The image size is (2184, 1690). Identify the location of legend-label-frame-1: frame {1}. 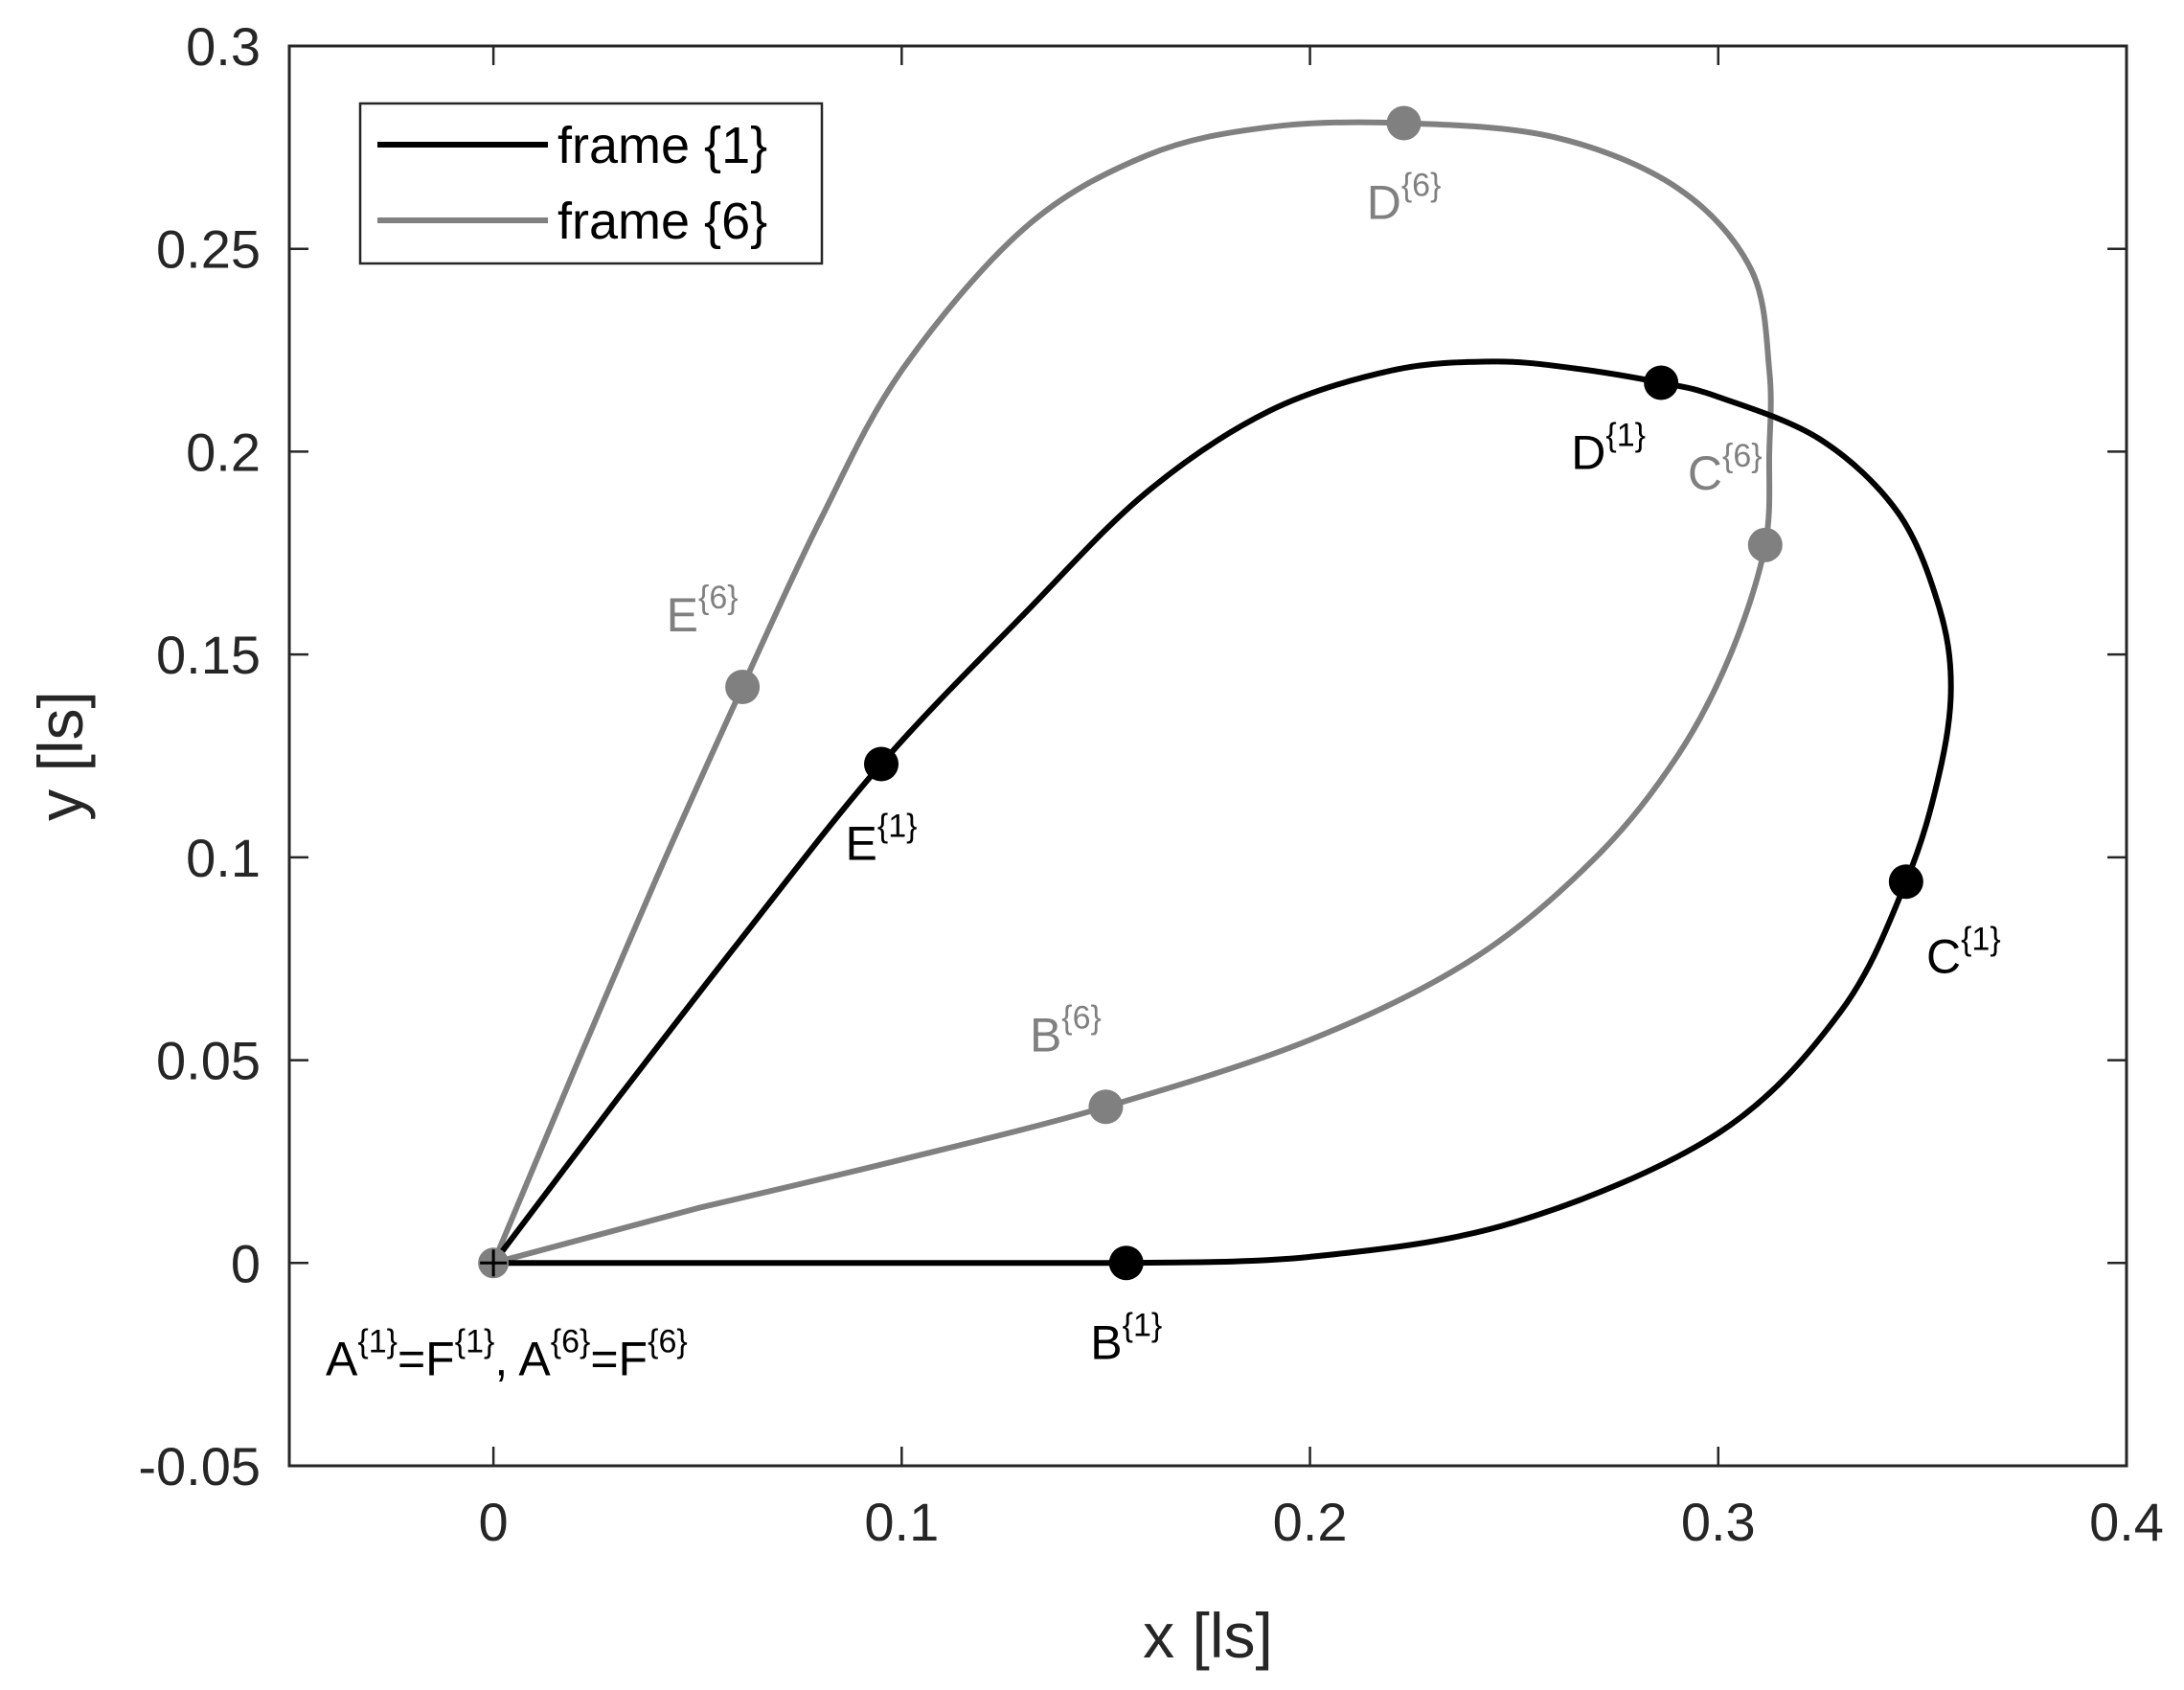
(662, 145).